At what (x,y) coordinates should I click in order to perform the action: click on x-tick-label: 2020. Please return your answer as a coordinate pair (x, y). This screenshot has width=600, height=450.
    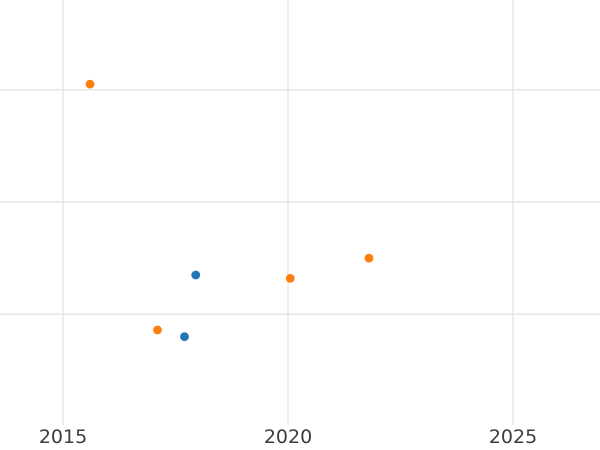
    Looking at the image, I should click on (288, 437).